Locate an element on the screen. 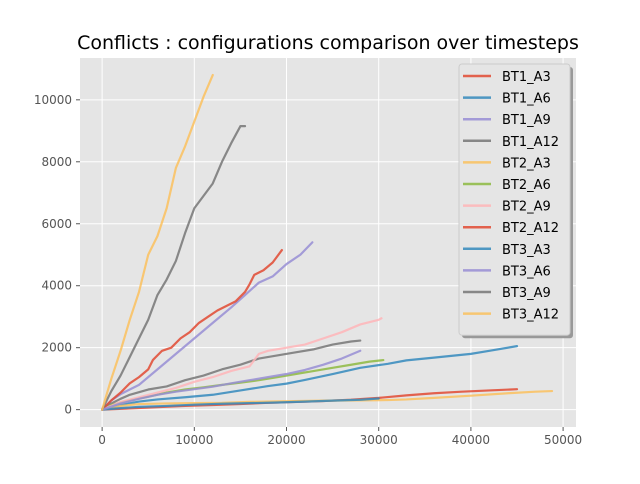  y-tick-label: 0 is located at coordinates (68, 410).